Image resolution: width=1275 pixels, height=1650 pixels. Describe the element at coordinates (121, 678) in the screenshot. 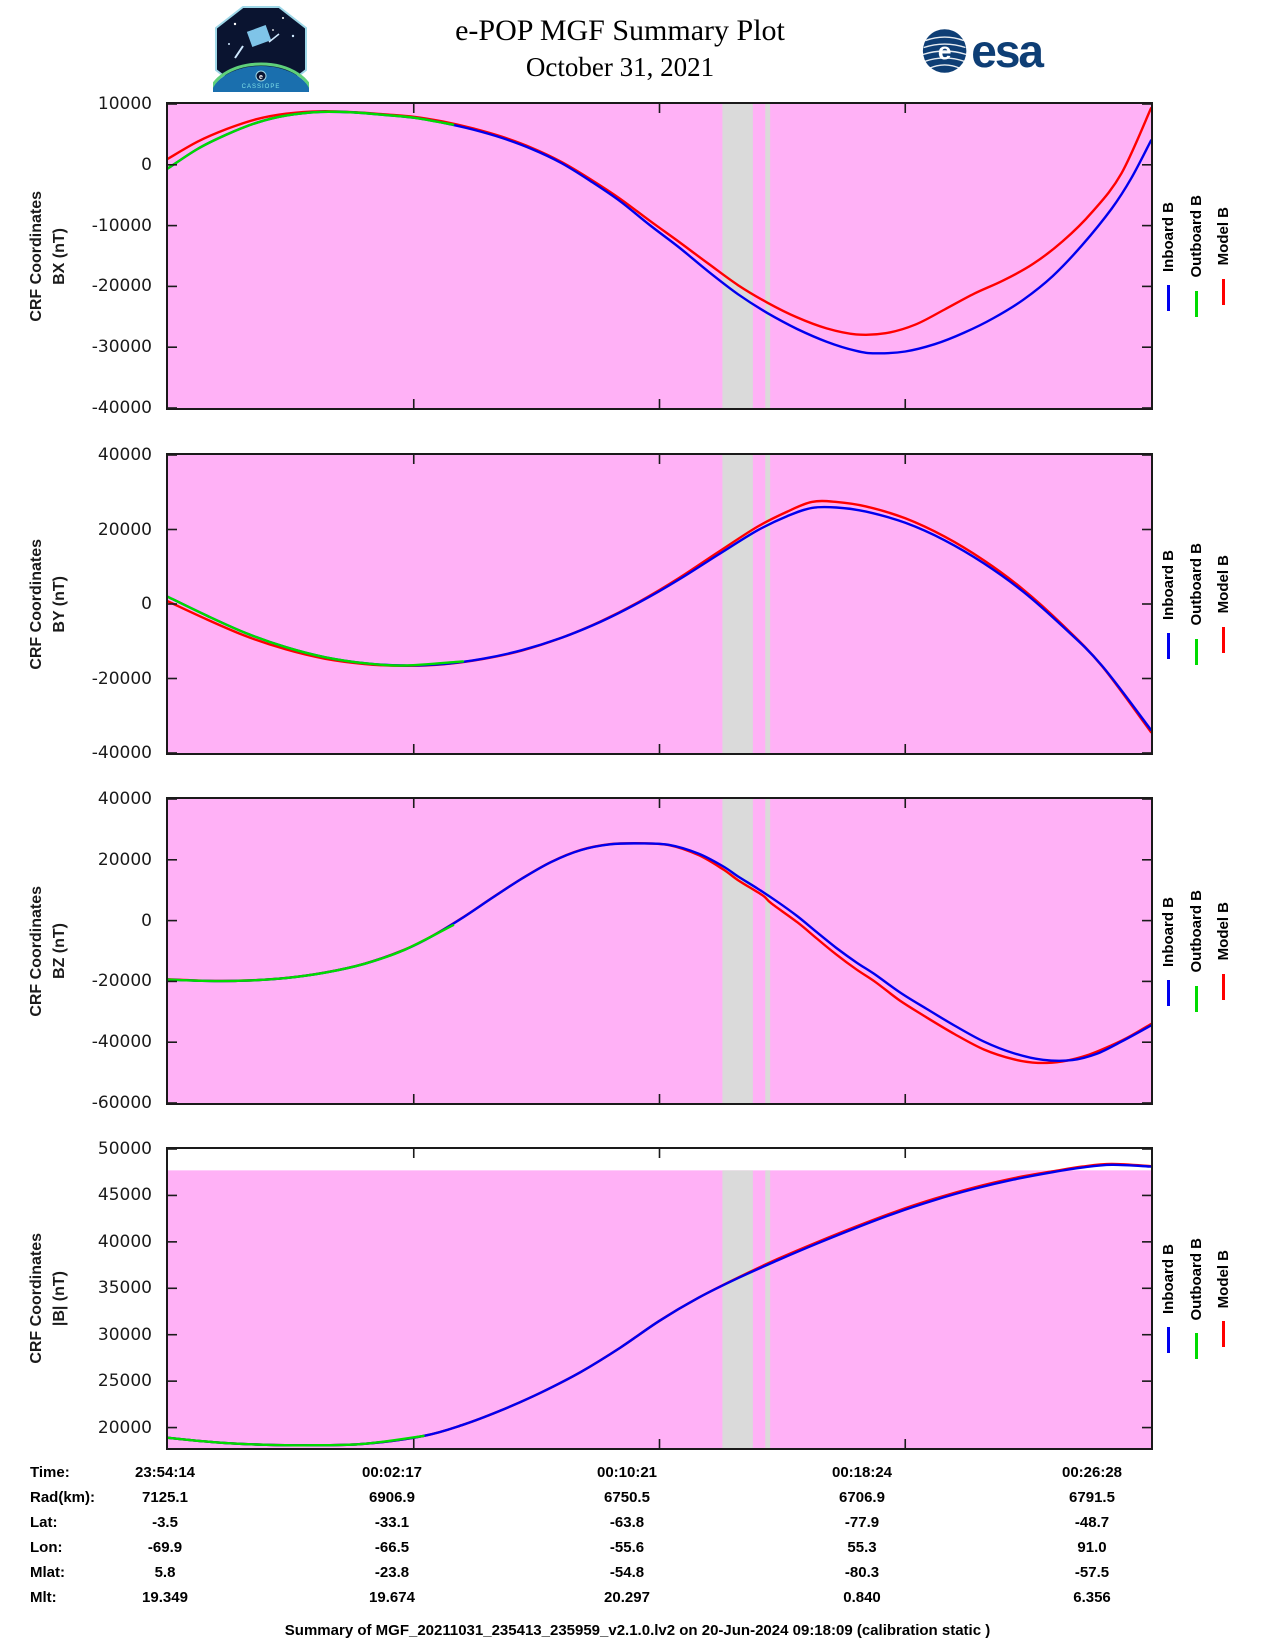

I see `y-tick-label: -20000` at that location.